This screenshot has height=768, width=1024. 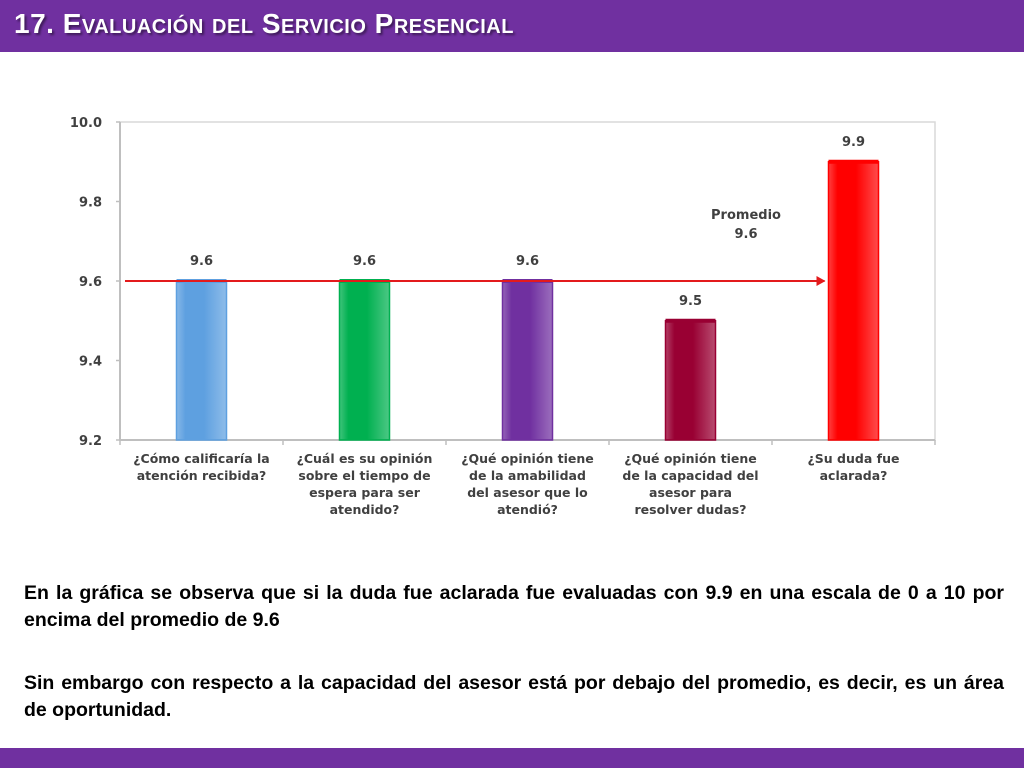 I want to click on footer-bar, so click(x=512, y=758).